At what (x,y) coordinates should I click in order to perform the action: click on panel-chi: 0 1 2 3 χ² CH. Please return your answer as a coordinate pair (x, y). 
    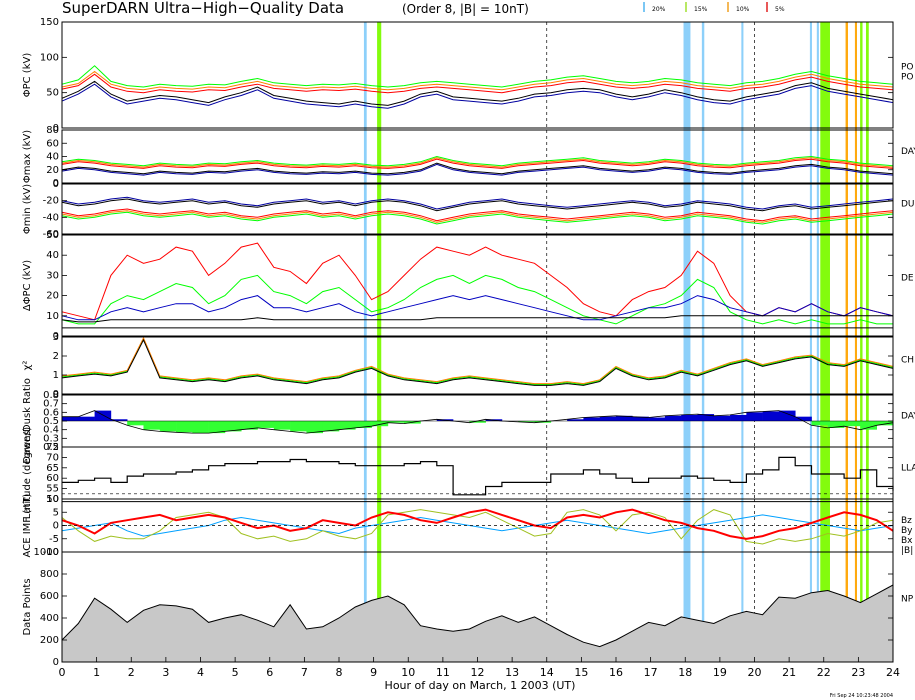
    Looking at the image, I should click on (468, 366).